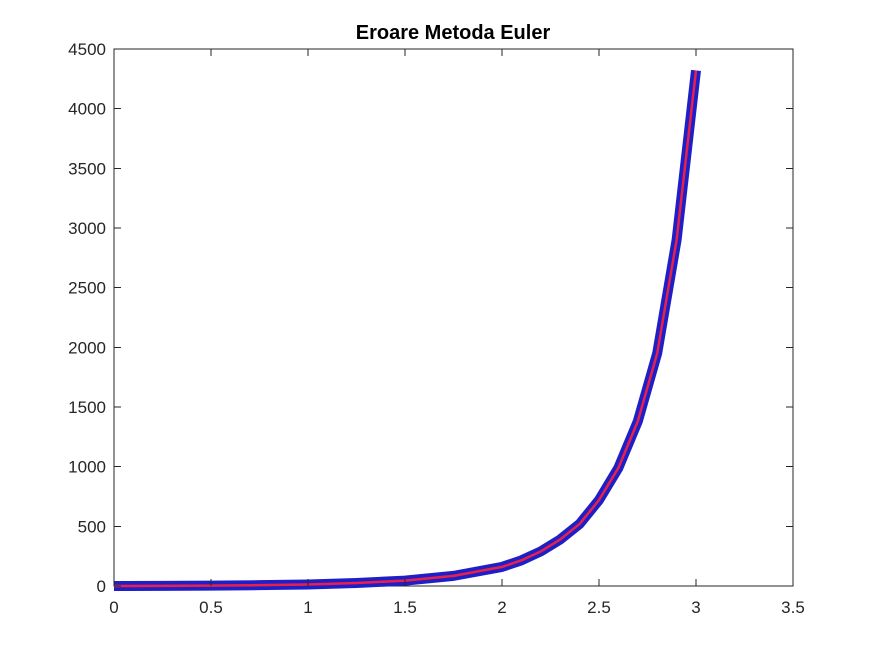 This screenshot has height=656, width=875. What do you see at coordinates (501, 607) in the screenshot?
I see `x-tick-label: 2` at bounding box center [501, 607].